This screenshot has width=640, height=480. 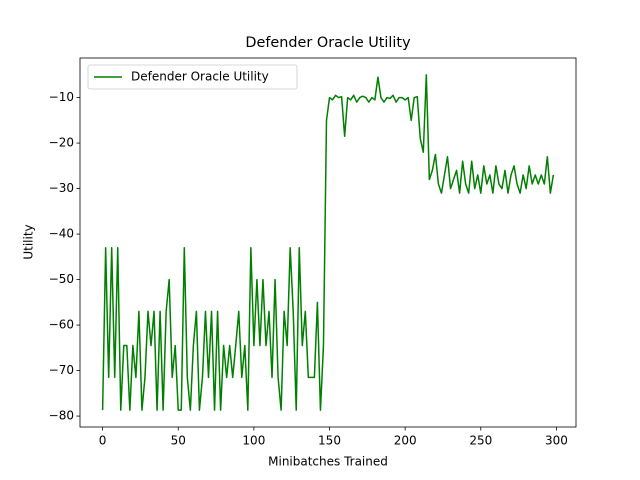 I want to click on x-tick-label: 150, so click(x=329, y=441).